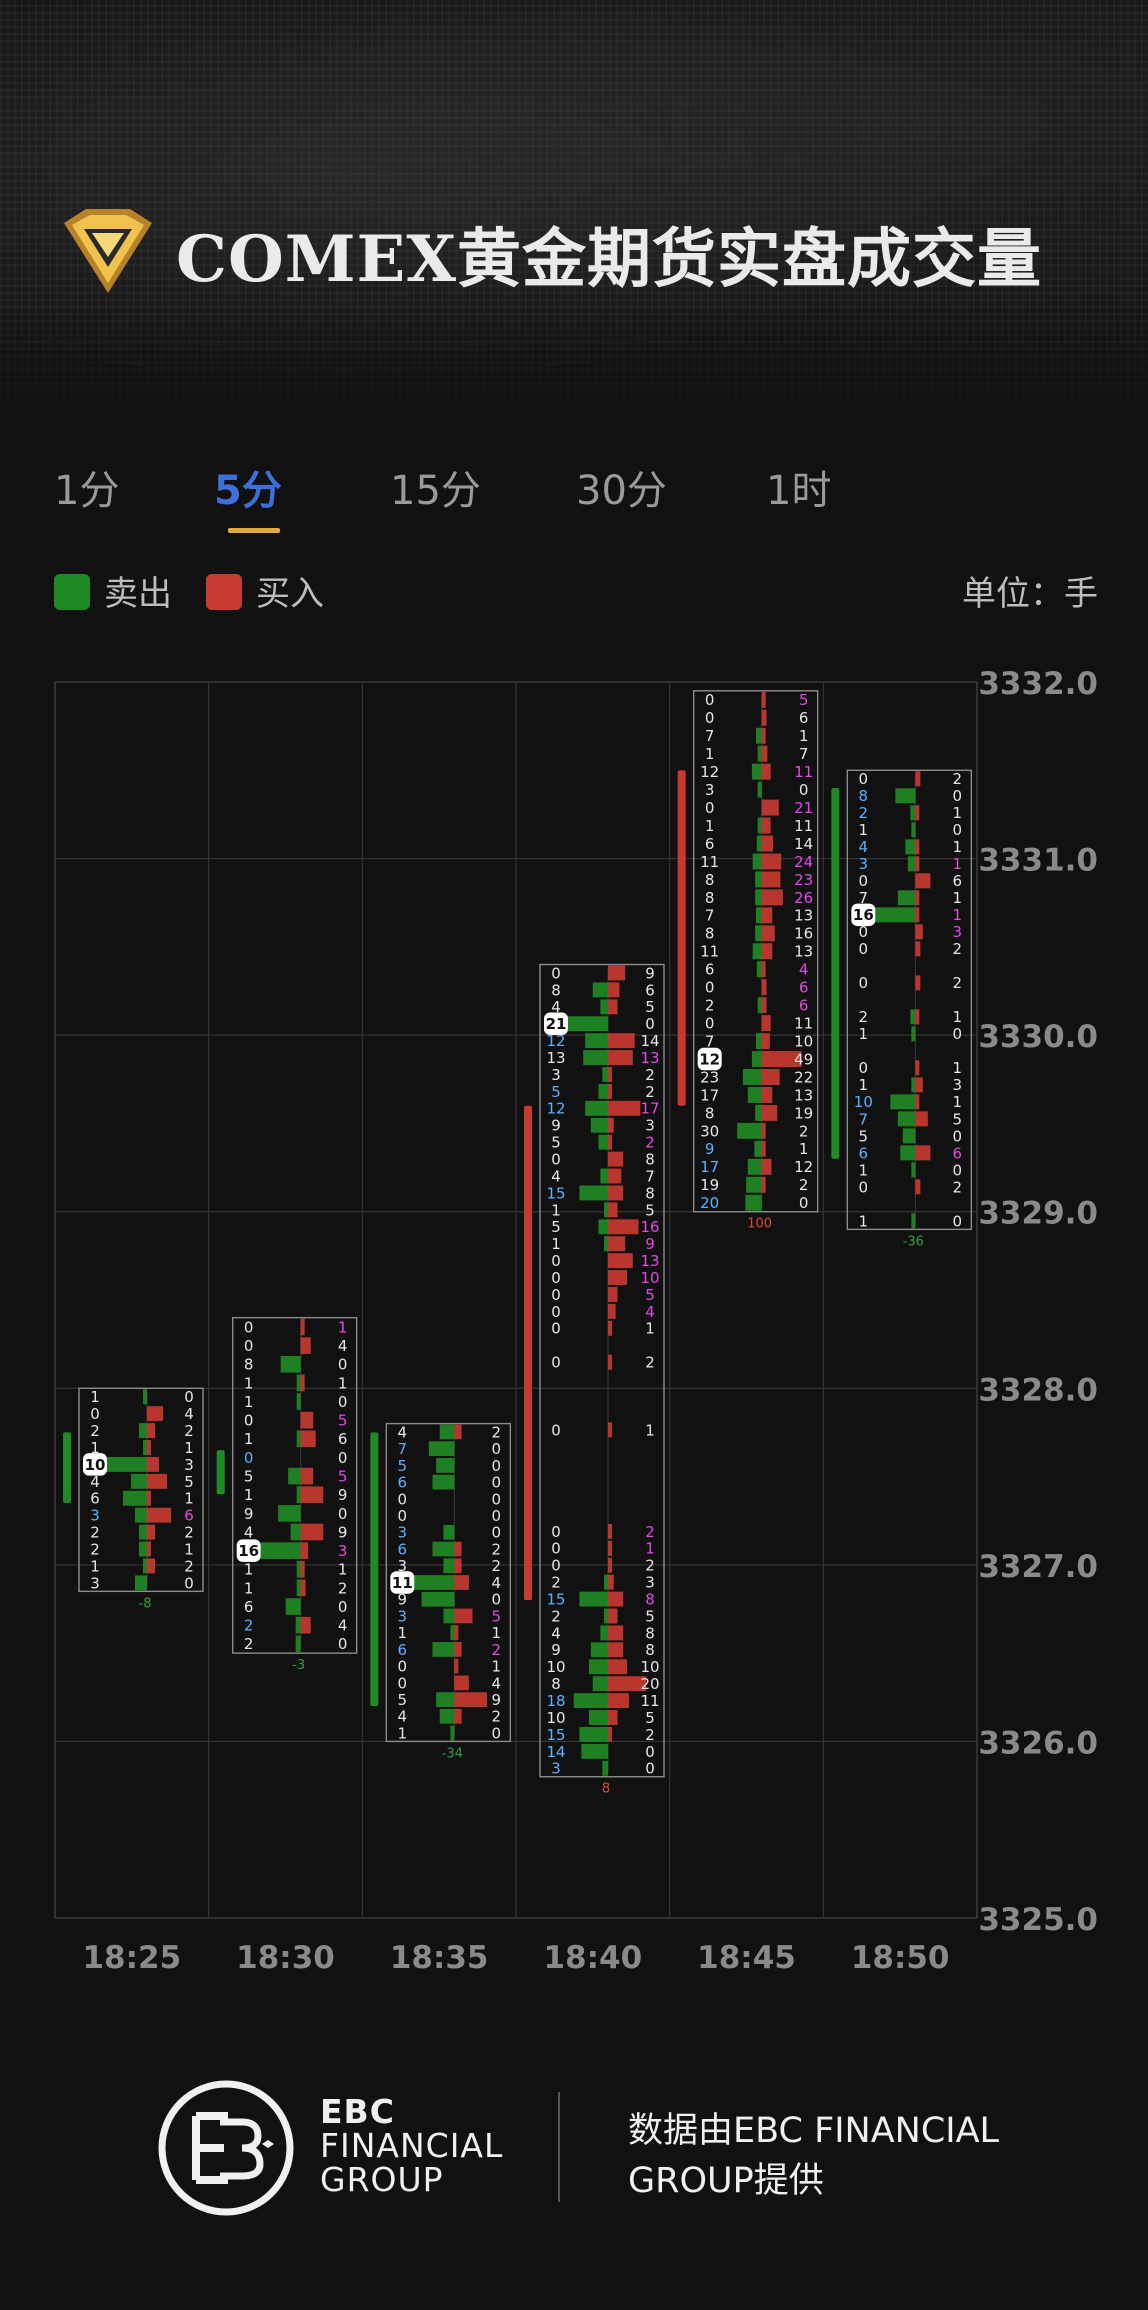  What do you see at coordinates (224, 592) in the screenshot?
I see `legend-buy-swatch` at bounding box center [224, 592].